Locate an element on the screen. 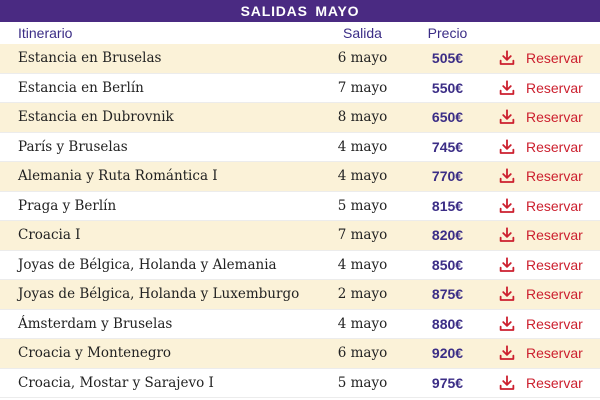 The height and width of the screenshot is (400, 600). departure-date: 5 mayo is located at coordinates (362, 205).